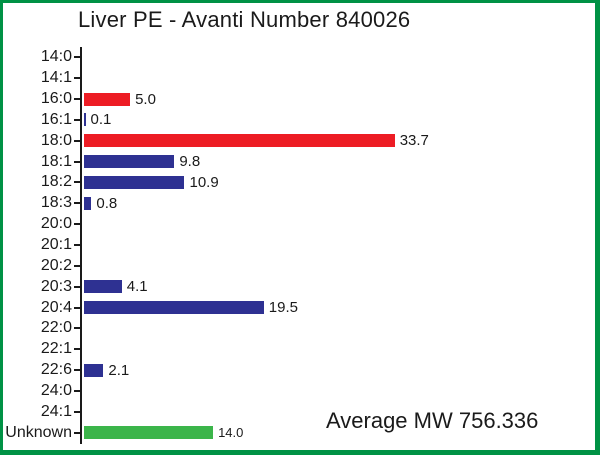 The height and width of the screenshot is (455, 600). Describe the element at coordinates (56, 349) in the screenshot. I see `category-label: 22:1` at that location.